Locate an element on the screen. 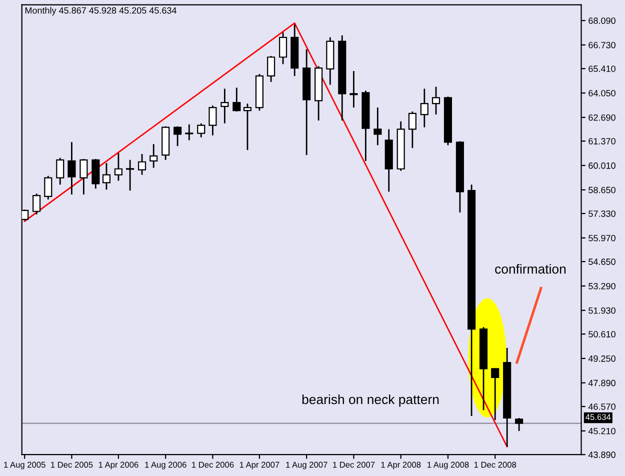 Image resolution: width=625 pixels, height=476 pixels. y-tick-label: 50.610 is located at coordinates (602, 334).